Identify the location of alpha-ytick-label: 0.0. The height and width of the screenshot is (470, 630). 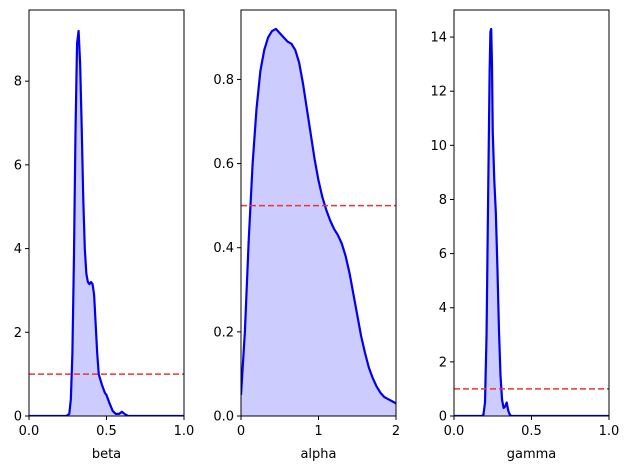
(223, 417).